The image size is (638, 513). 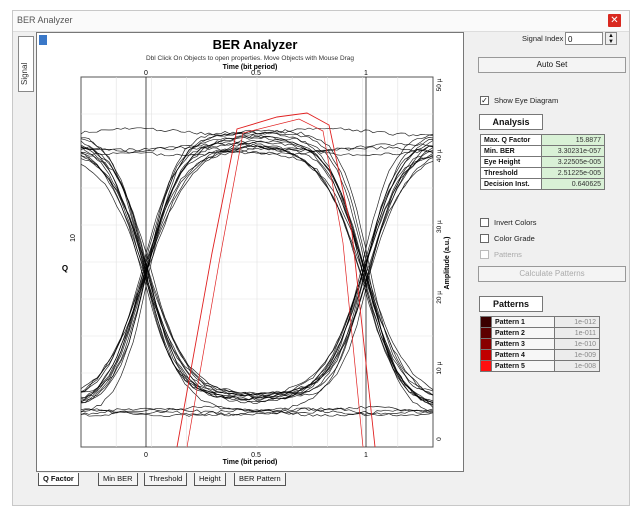 I want to click on tab-patterns: Patterns, so click(x=511, y=304).